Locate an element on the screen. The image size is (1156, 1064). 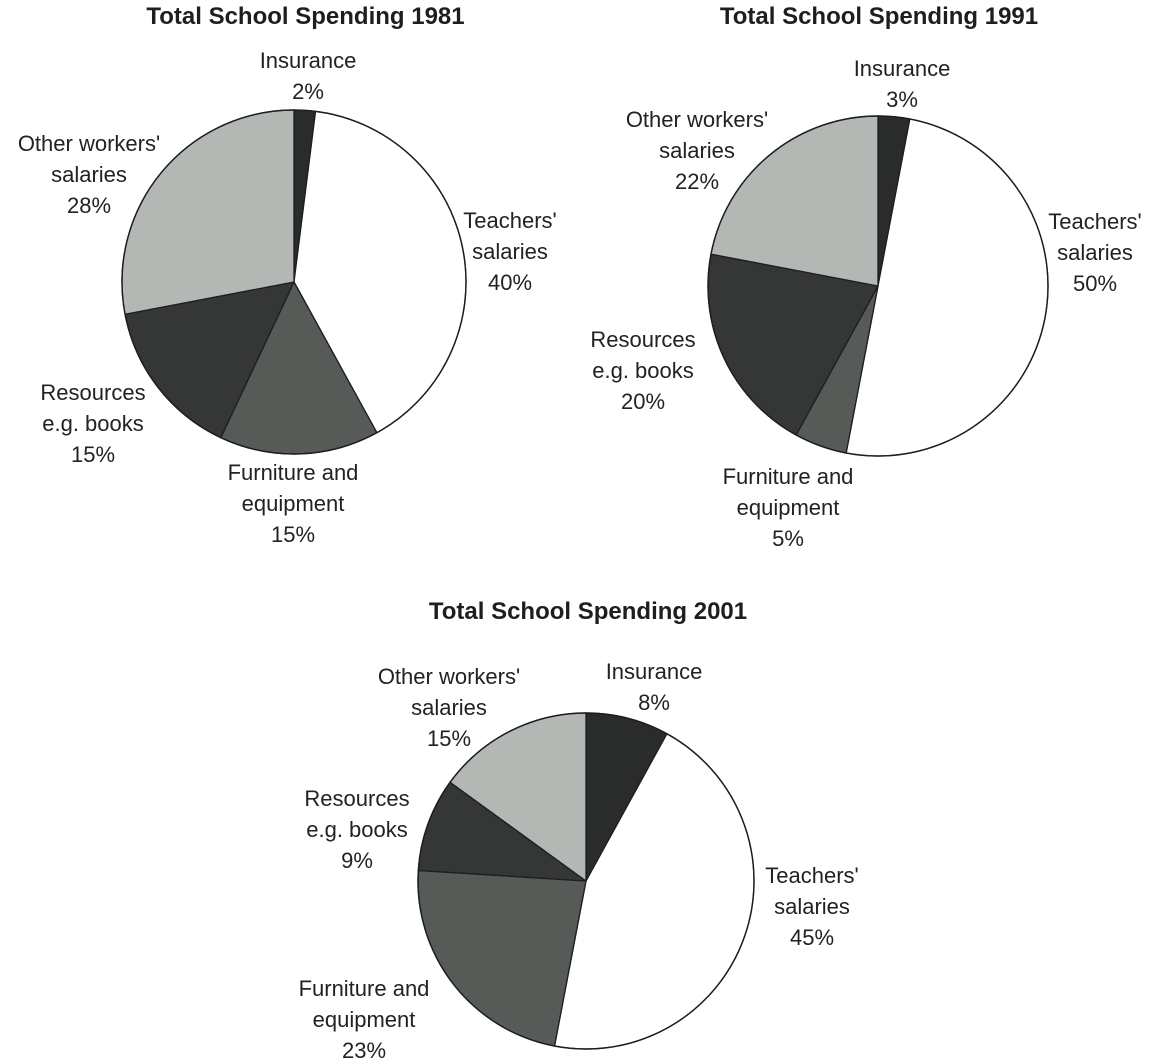
slice-label-teachers-salaries-2001: Teachers' salaries 45% is located at coordinates (811, 906).